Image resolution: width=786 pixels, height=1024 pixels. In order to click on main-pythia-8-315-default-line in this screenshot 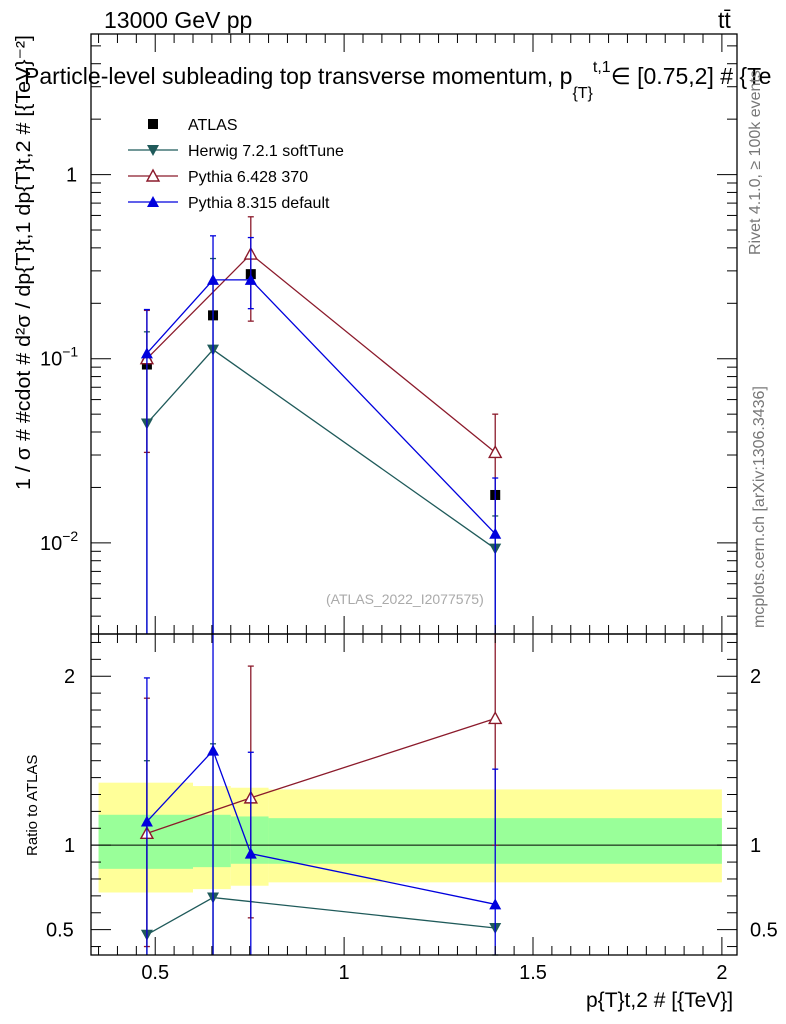, I will do `click(321, 407)`.